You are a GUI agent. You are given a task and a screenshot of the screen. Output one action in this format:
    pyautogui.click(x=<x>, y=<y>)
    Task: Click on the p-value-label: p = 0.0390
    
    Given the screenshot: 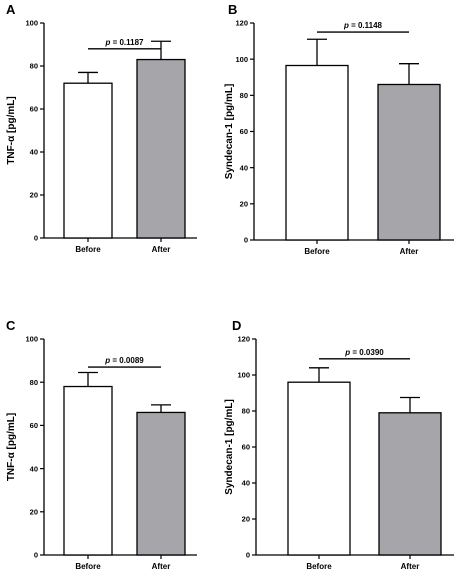 What is the action you would take?
    pyautogui.click(x=364, y=352)
    